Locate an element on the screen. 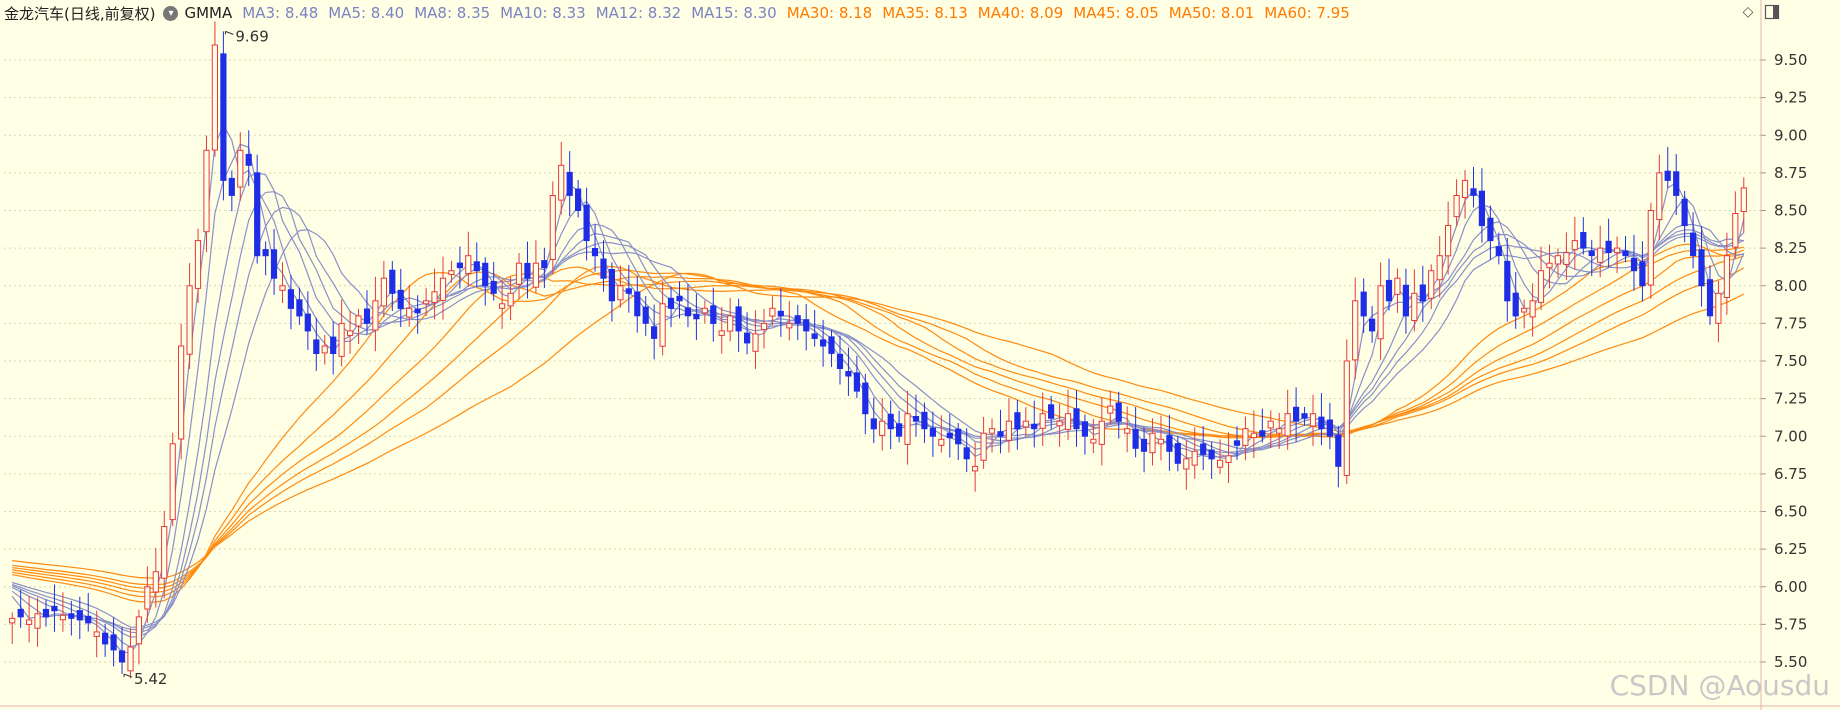  panel-toggle-icon is located at coordinates (1772, 12).